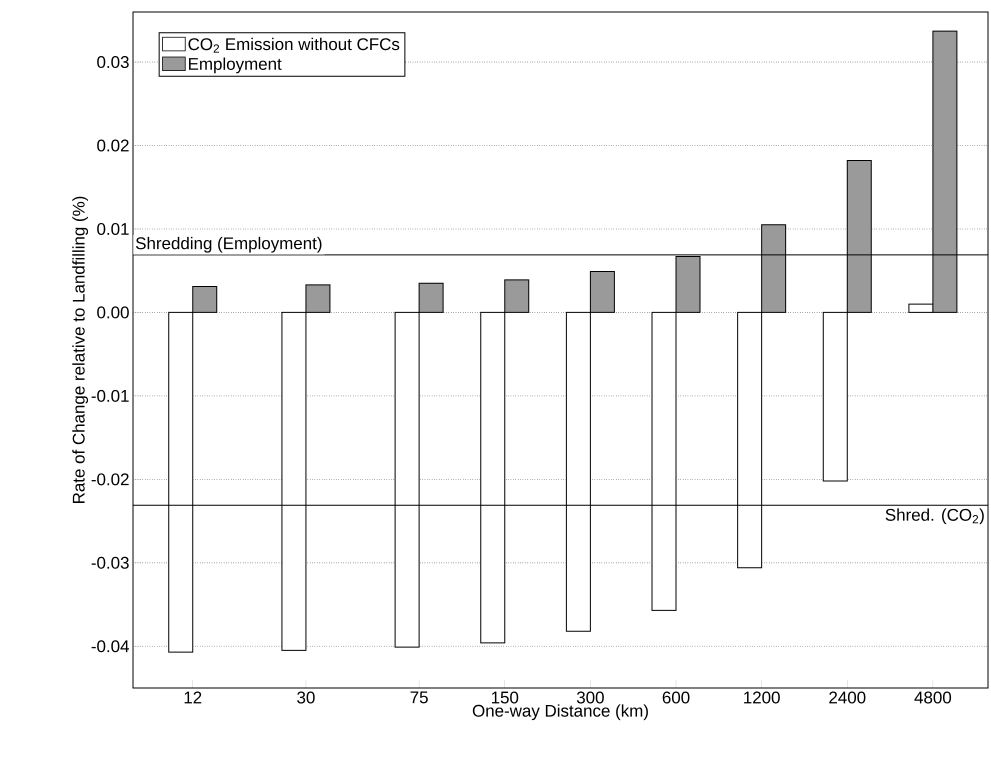 This screenshot has width=991, height=766. What do you see at coordinates (294, 45) in the screenshot?
I see `legend-label: CO$_{2}$ Emission without CFCs` at bounding box center [294, 45].